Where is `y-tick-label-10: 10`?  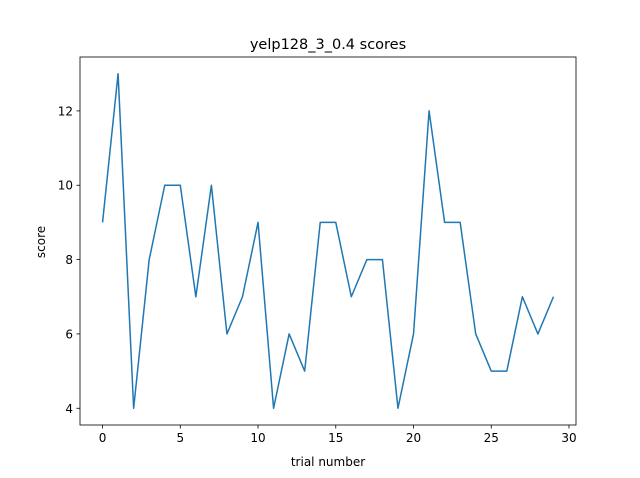
y-tick-label-10: 10 is located at coordinates (65, 186).